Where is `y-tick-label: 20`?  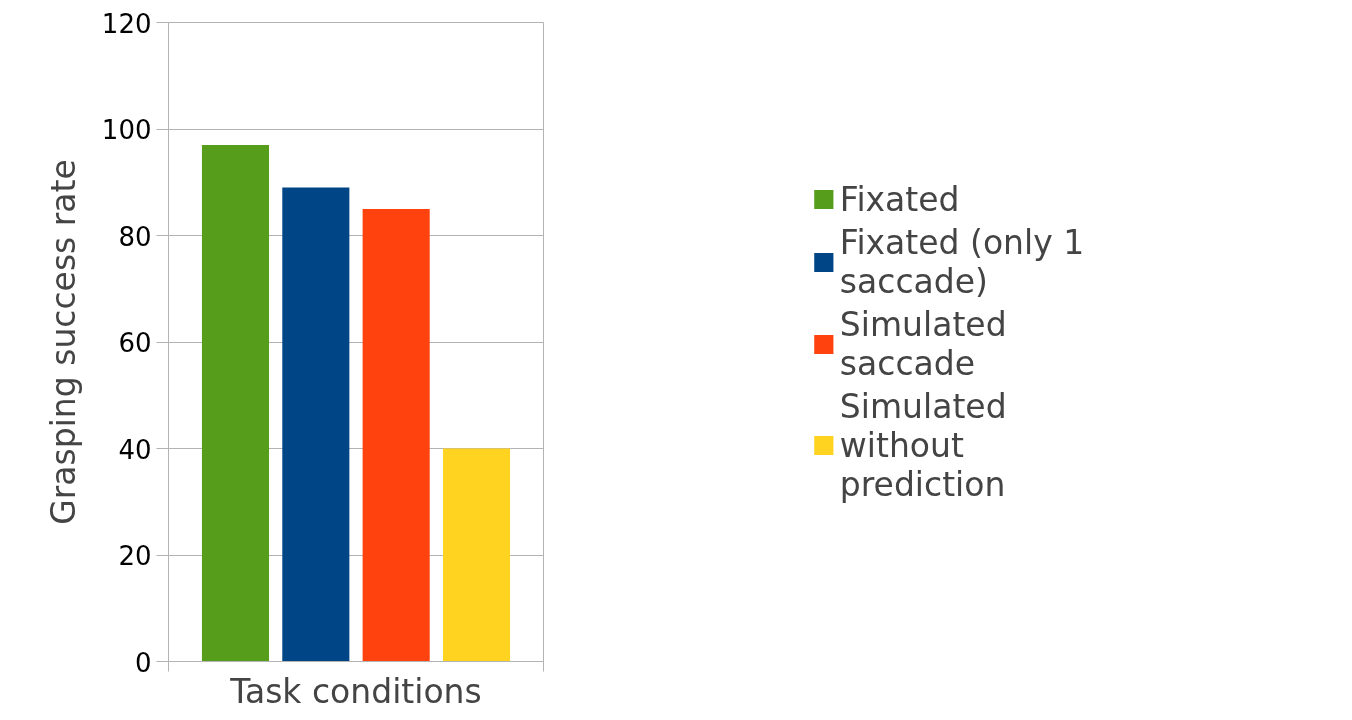 y-tick-label: 20 is located at coordinates (135, 556).